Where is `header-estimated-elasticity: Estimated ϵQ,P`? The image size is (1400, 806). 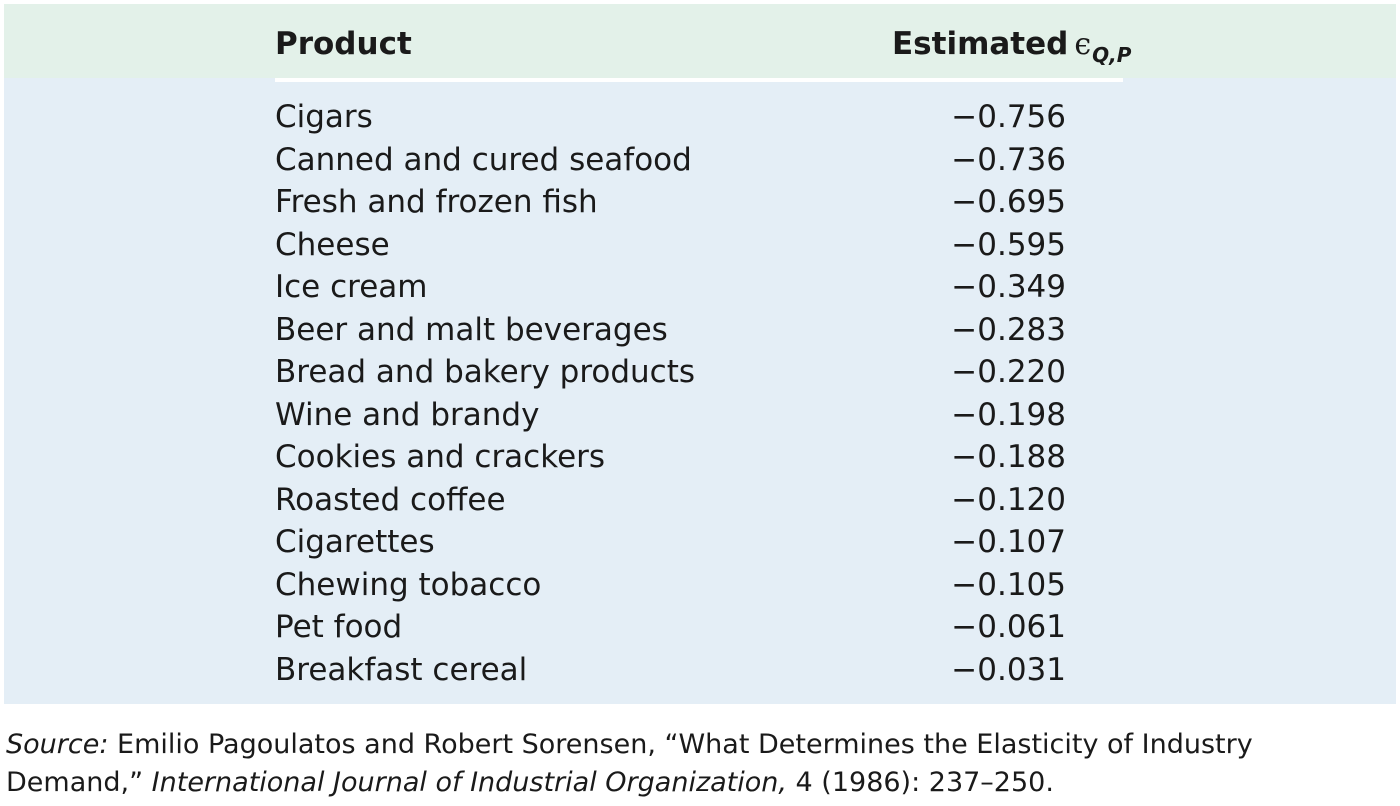 header-estimated-elasticity: Estimated ϵQ,P is located at coordinates (1011, 49).